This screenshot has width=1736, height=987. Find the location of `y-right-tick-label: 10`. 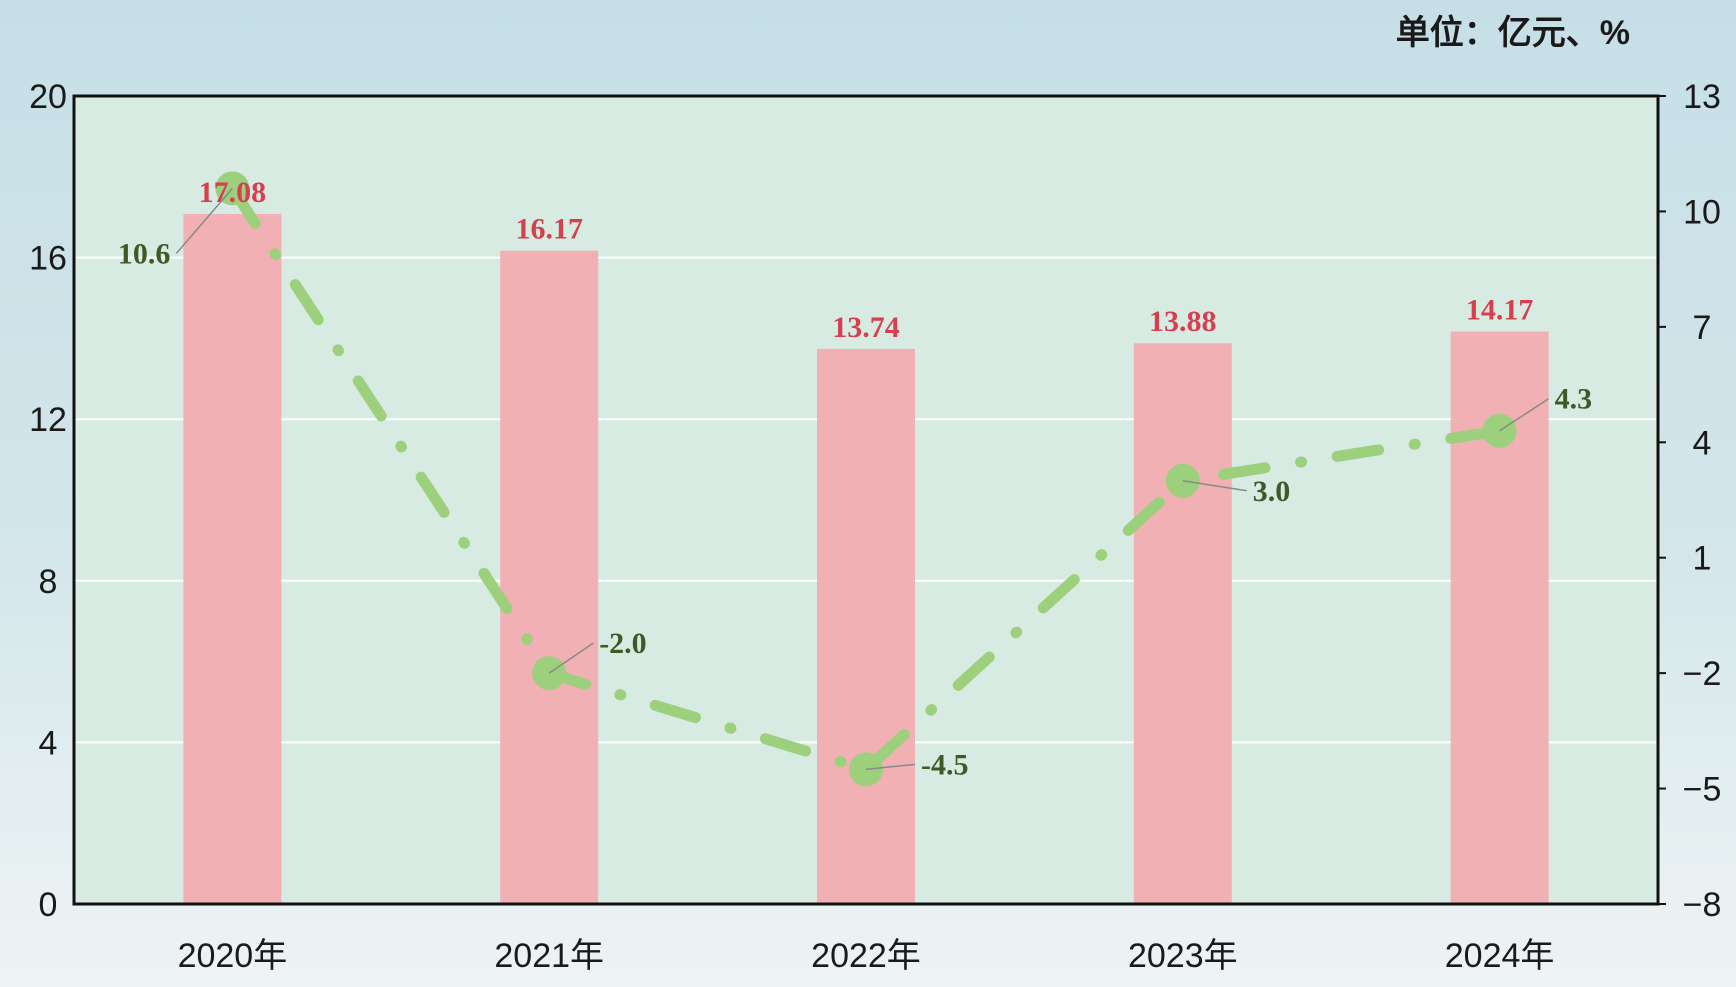

y-right-tick-label: 10 is located at coordinates (1702, 212).